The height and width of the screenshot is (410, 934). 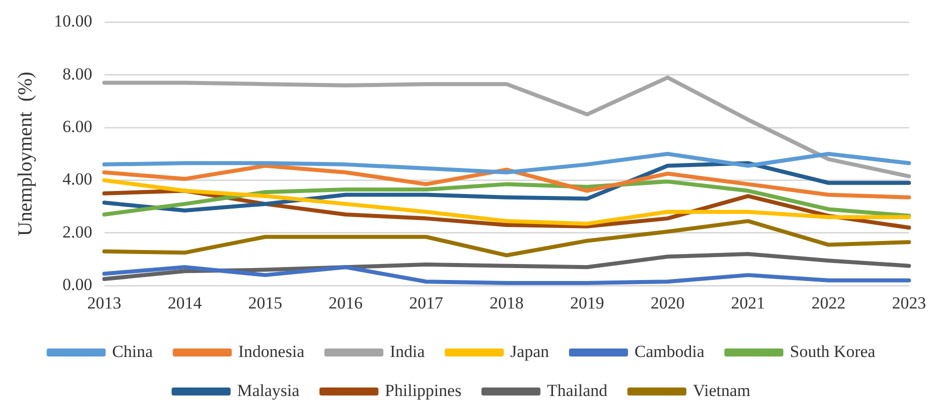 What do you see at coordinates (408, 351) in the screenshot?
I see `legend-label: India` at bounding box center [408, 351].